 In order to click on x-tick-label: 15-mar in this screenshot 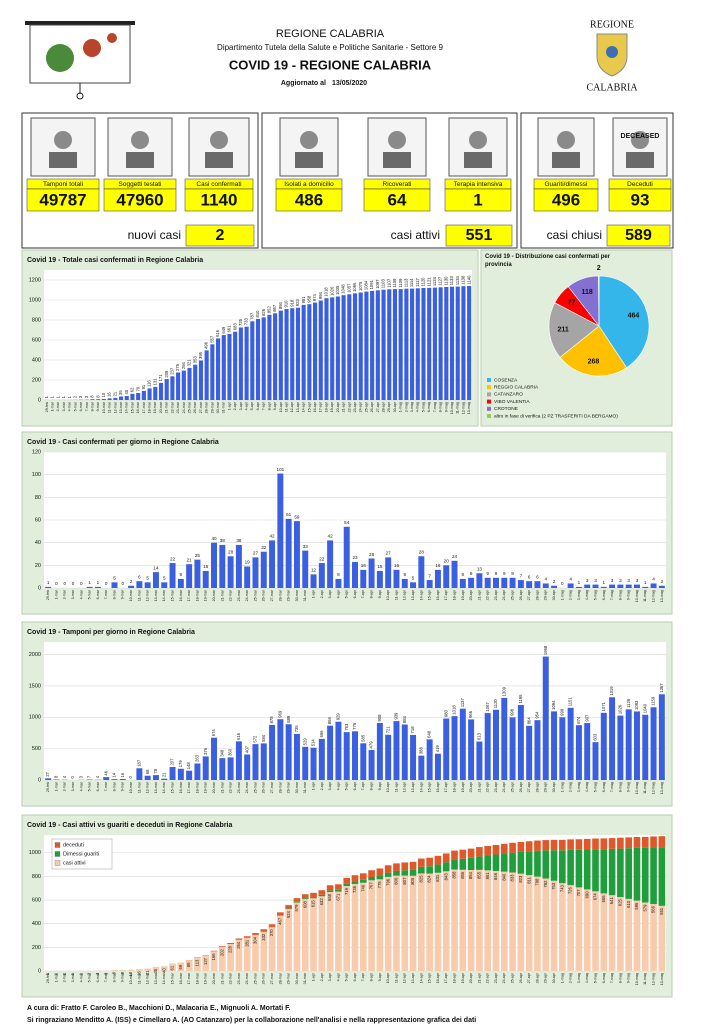, I will do `click(172, 787)`.